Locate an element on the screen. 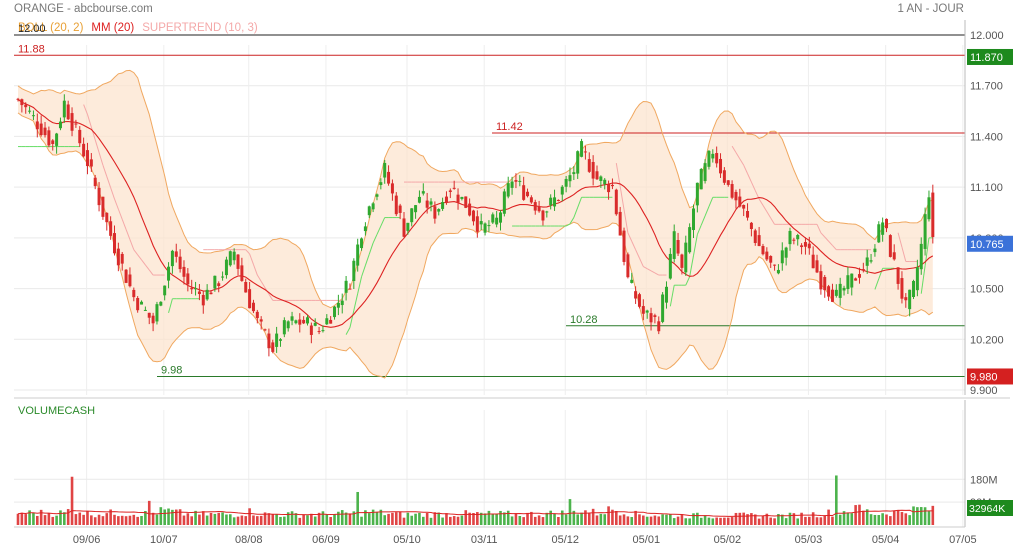 The height and width of the screenshot is (550, 1014). price-tick-label: 9.900 is located at coordinates (984, 391).